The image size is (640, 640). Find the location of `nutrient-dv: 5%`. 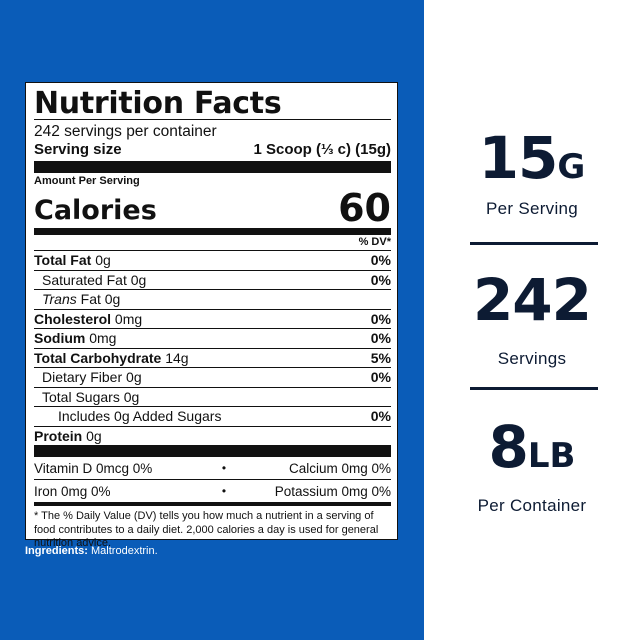

nutrient-dv: 5% is located at coordinates (380, 357).